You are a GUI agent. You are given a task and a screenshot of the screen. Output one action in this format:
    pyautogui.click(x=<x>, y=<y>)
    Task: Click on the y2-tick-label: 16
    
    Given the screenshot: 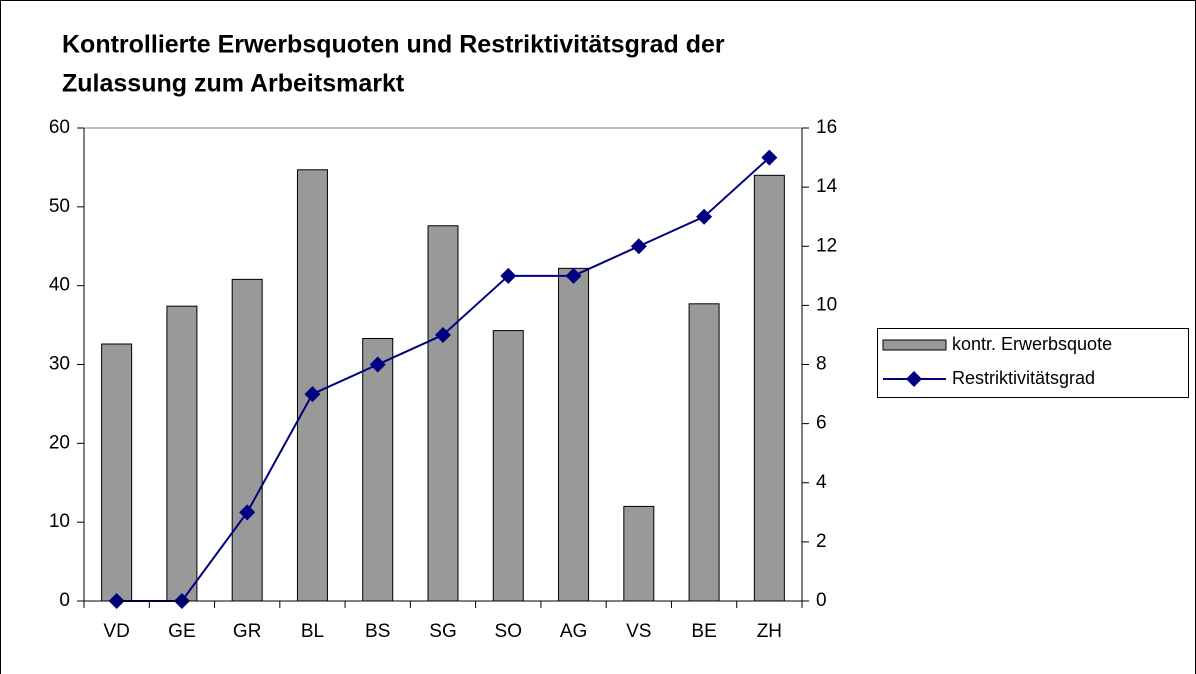 What is the action you would take?
    pyautogui.click(x=826, y=127)
    